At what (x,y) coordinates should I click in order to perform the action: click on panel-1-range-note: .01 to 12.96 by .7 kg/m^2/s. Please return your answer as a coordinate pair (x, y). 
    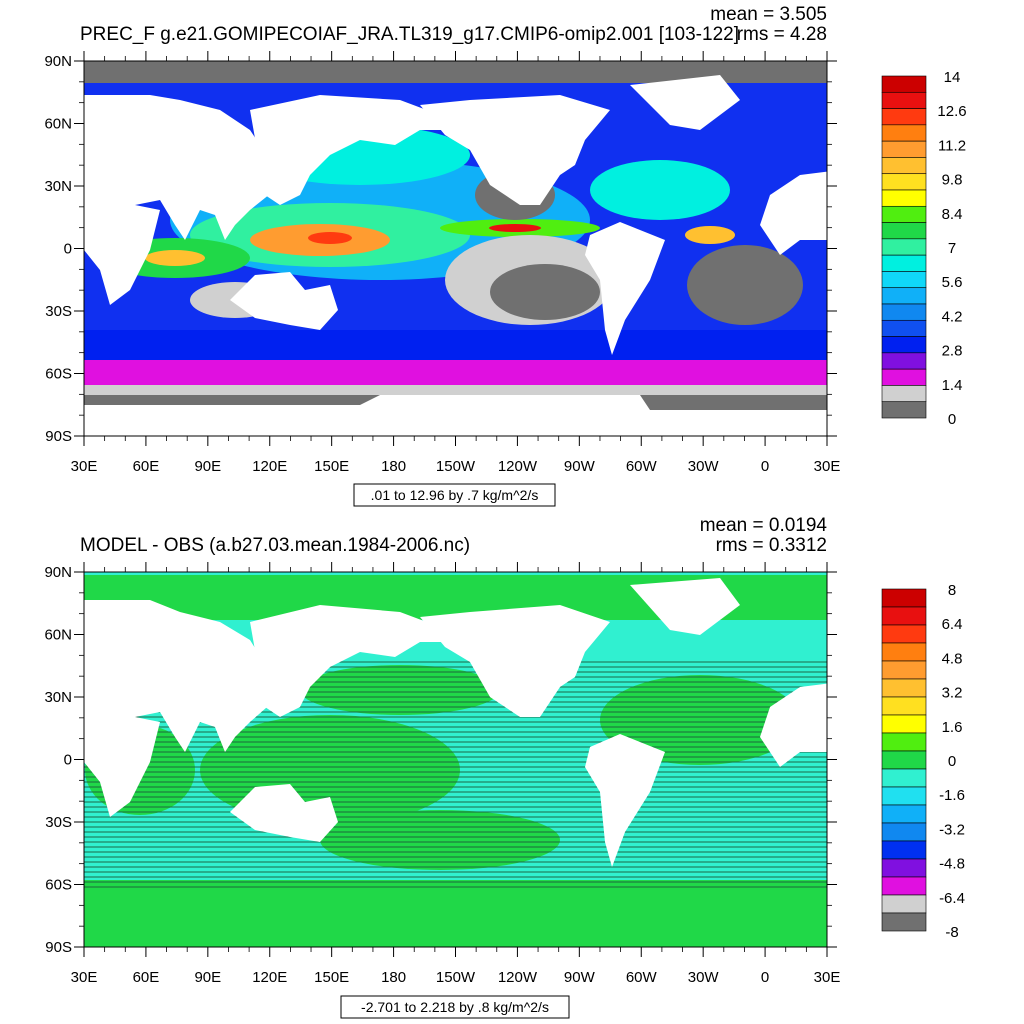
    Looking at the image, I should click on (455, 495).